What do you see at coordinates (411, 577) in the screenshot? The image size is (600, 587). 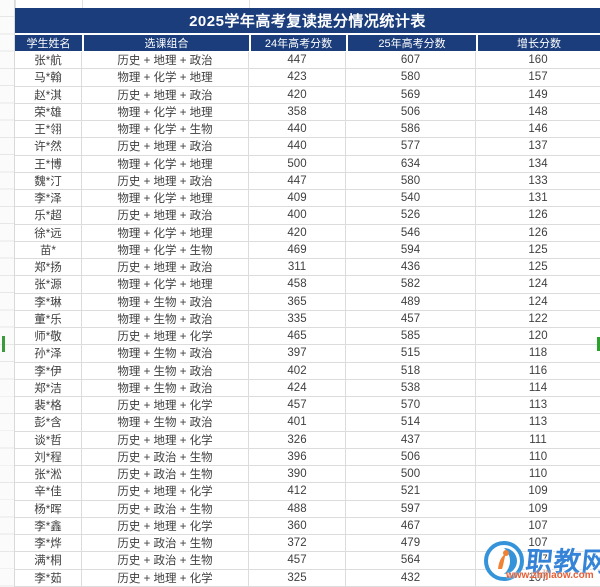 I see `cell-score-2025: 432` at bounding box center [411, 577].